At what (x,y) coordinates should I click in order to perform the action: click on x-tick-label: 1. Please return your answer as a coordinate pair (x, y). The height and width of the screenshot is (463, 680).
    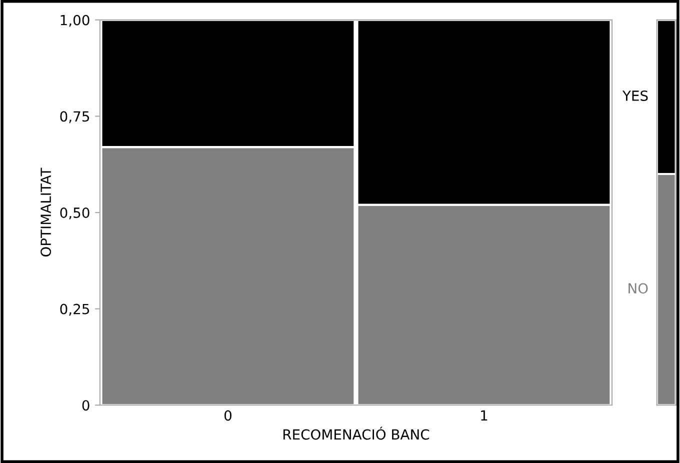
    Looking at the image, I should click on (484, 415).